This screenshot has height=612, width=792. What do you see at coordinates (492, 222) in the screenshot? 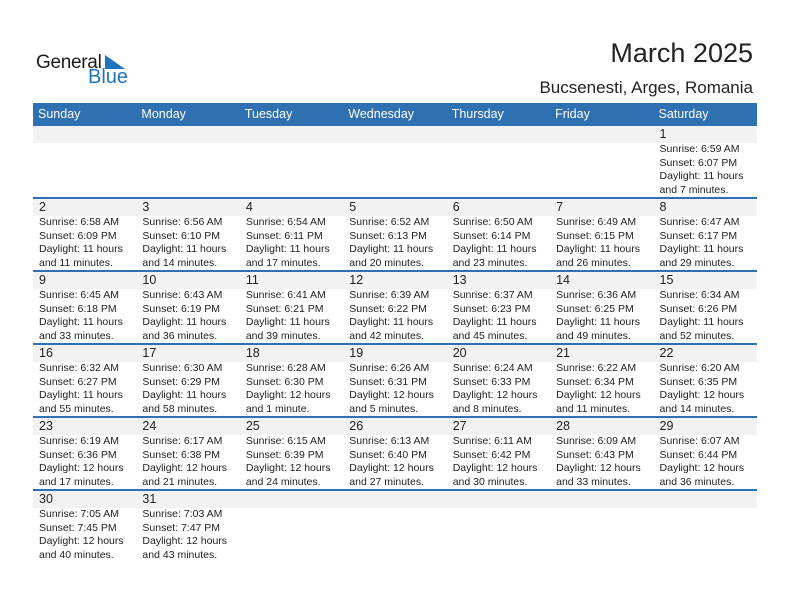
I see `sunrise-text: Sunrise: 6:50 AM` at bounding box center [492, 222].